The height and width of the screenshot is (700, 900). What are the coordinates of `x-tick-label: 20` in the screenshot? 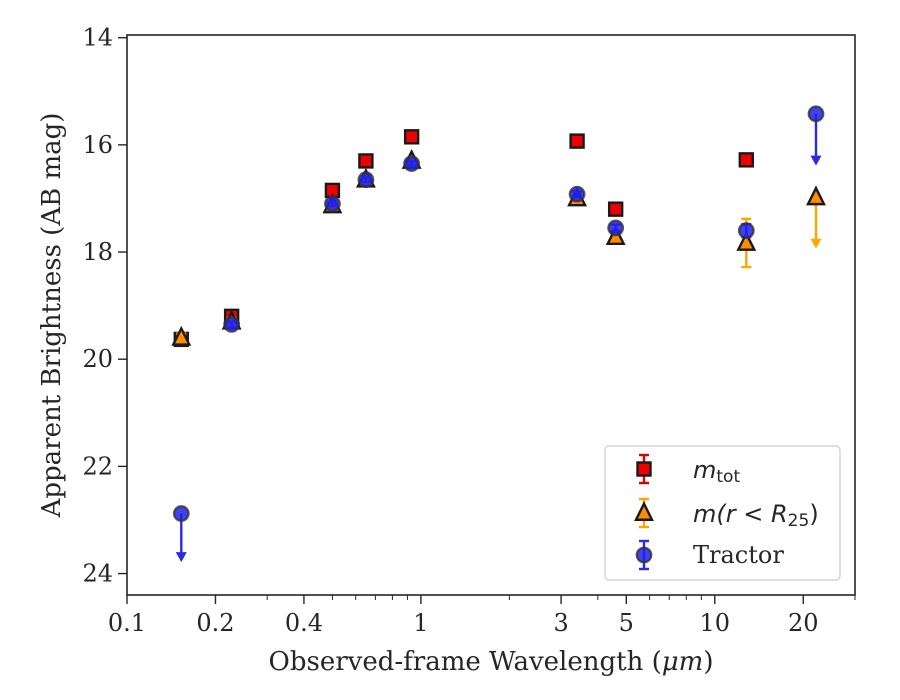 It's located at (803, 623).